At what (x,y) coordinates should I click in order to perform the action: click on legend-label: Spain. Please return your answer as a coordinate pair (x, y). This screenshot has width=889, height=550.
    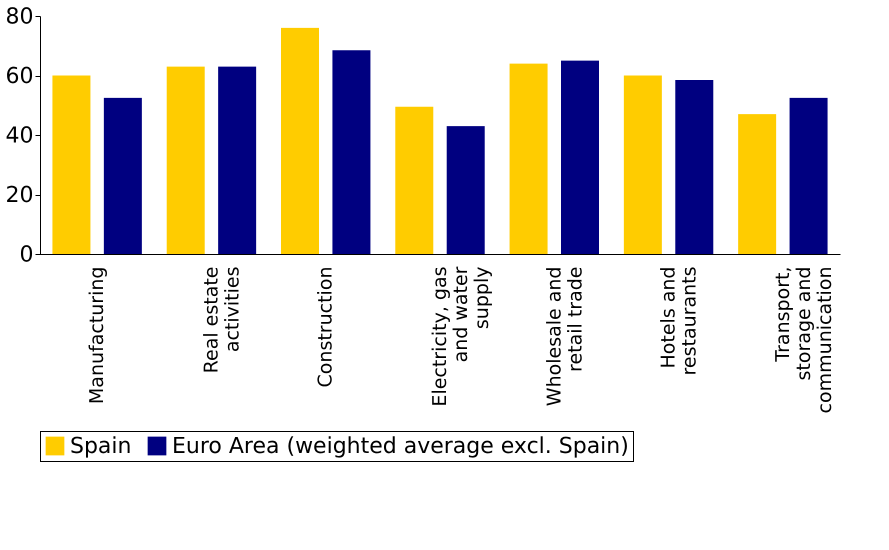
    Looking at the image, I should click on (101, 446).